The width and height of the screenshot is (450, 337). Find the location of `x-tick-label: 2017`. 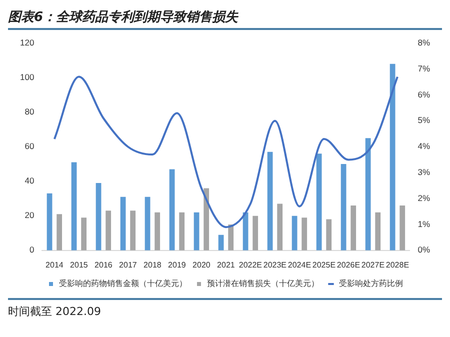

x-tick-label: 2017 is located at coordinates (128, 265).